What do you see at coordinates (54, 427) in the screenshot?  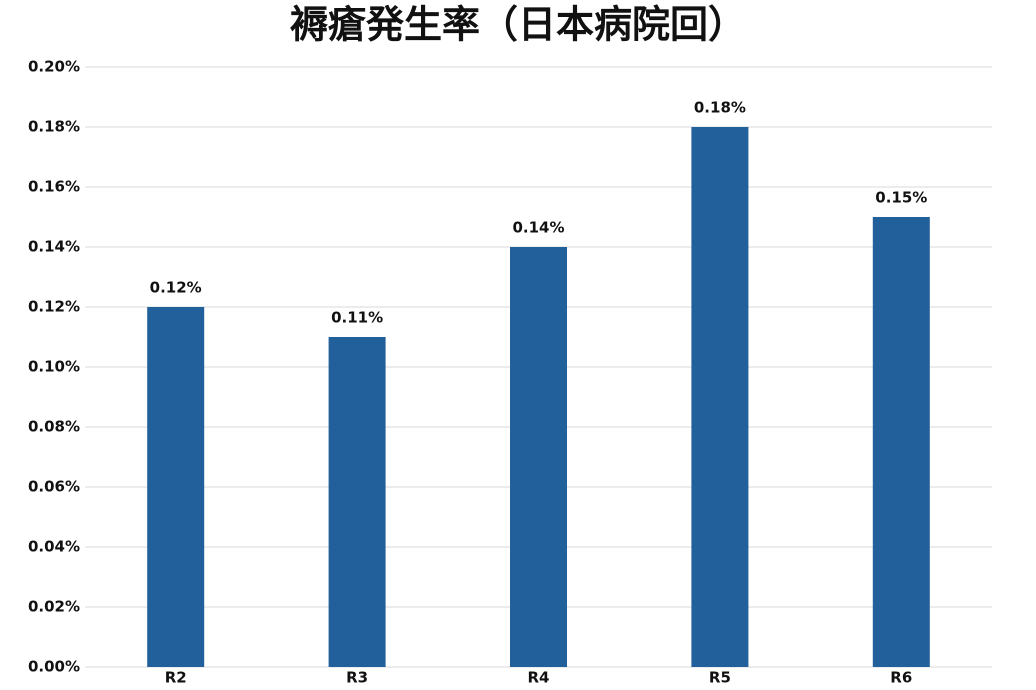 I see `y-tick-label: 0.08%` at bounding box center [54, 427].